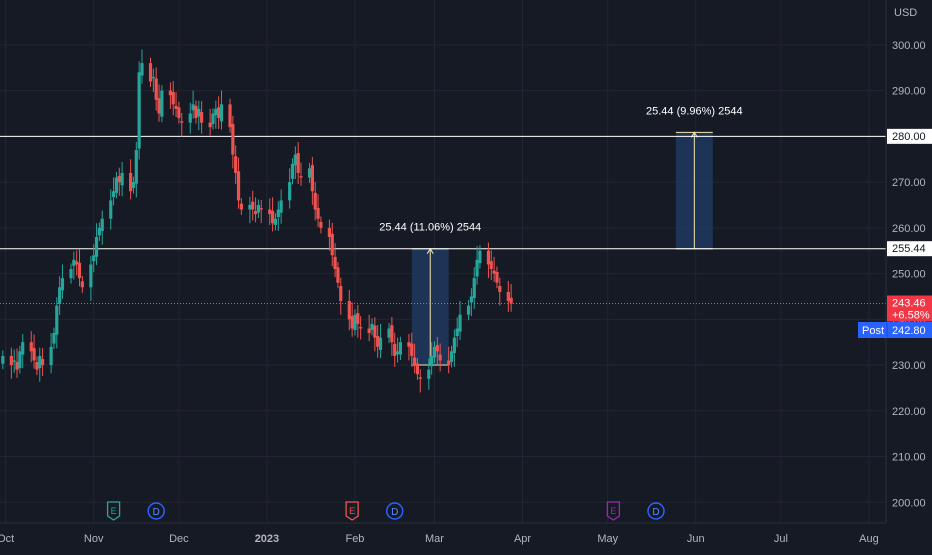 Image resolution: width=932 pixels, height=555 pixels. What do you see at coordinates (696, 539) in the screenshot?
I see `time-tick-label: Jun` at bounding box center [696, 539].